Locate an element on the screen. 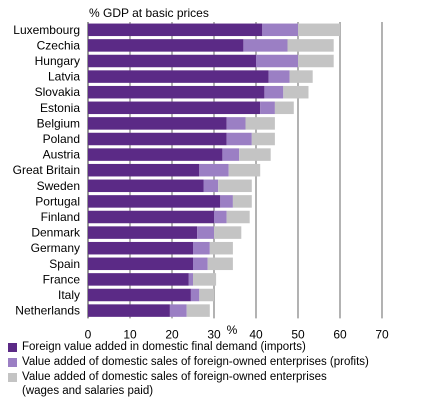 This screenshot has width=445, height=400. legend-swatch-wages is located at coordinates (12, 377).